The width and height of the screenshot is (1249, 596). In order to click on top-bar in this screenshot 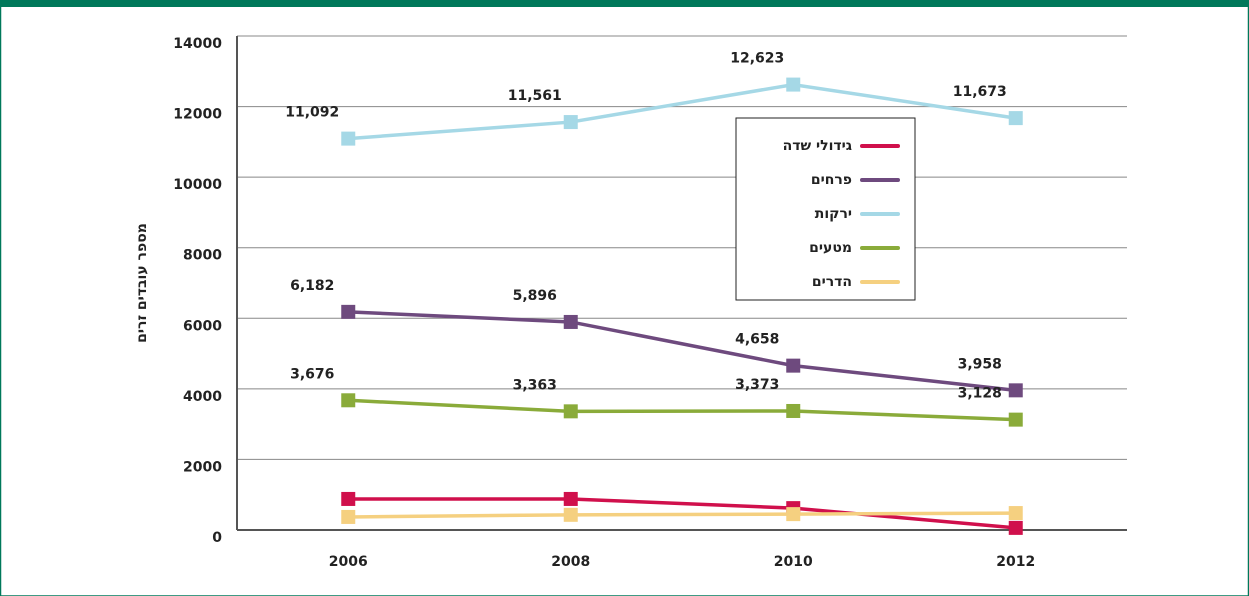, I will do `click(624, 3)`.